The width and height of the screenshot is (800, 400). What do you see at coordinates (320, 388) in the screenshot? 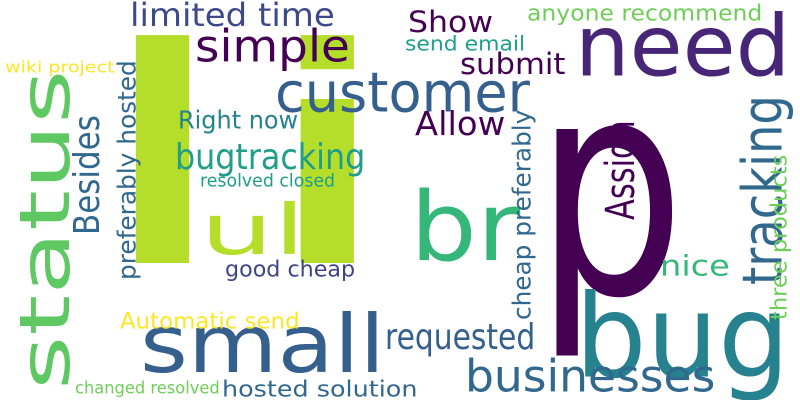
I see `word-hosted-solution: hosted solution` at bounding box center [320, 388].